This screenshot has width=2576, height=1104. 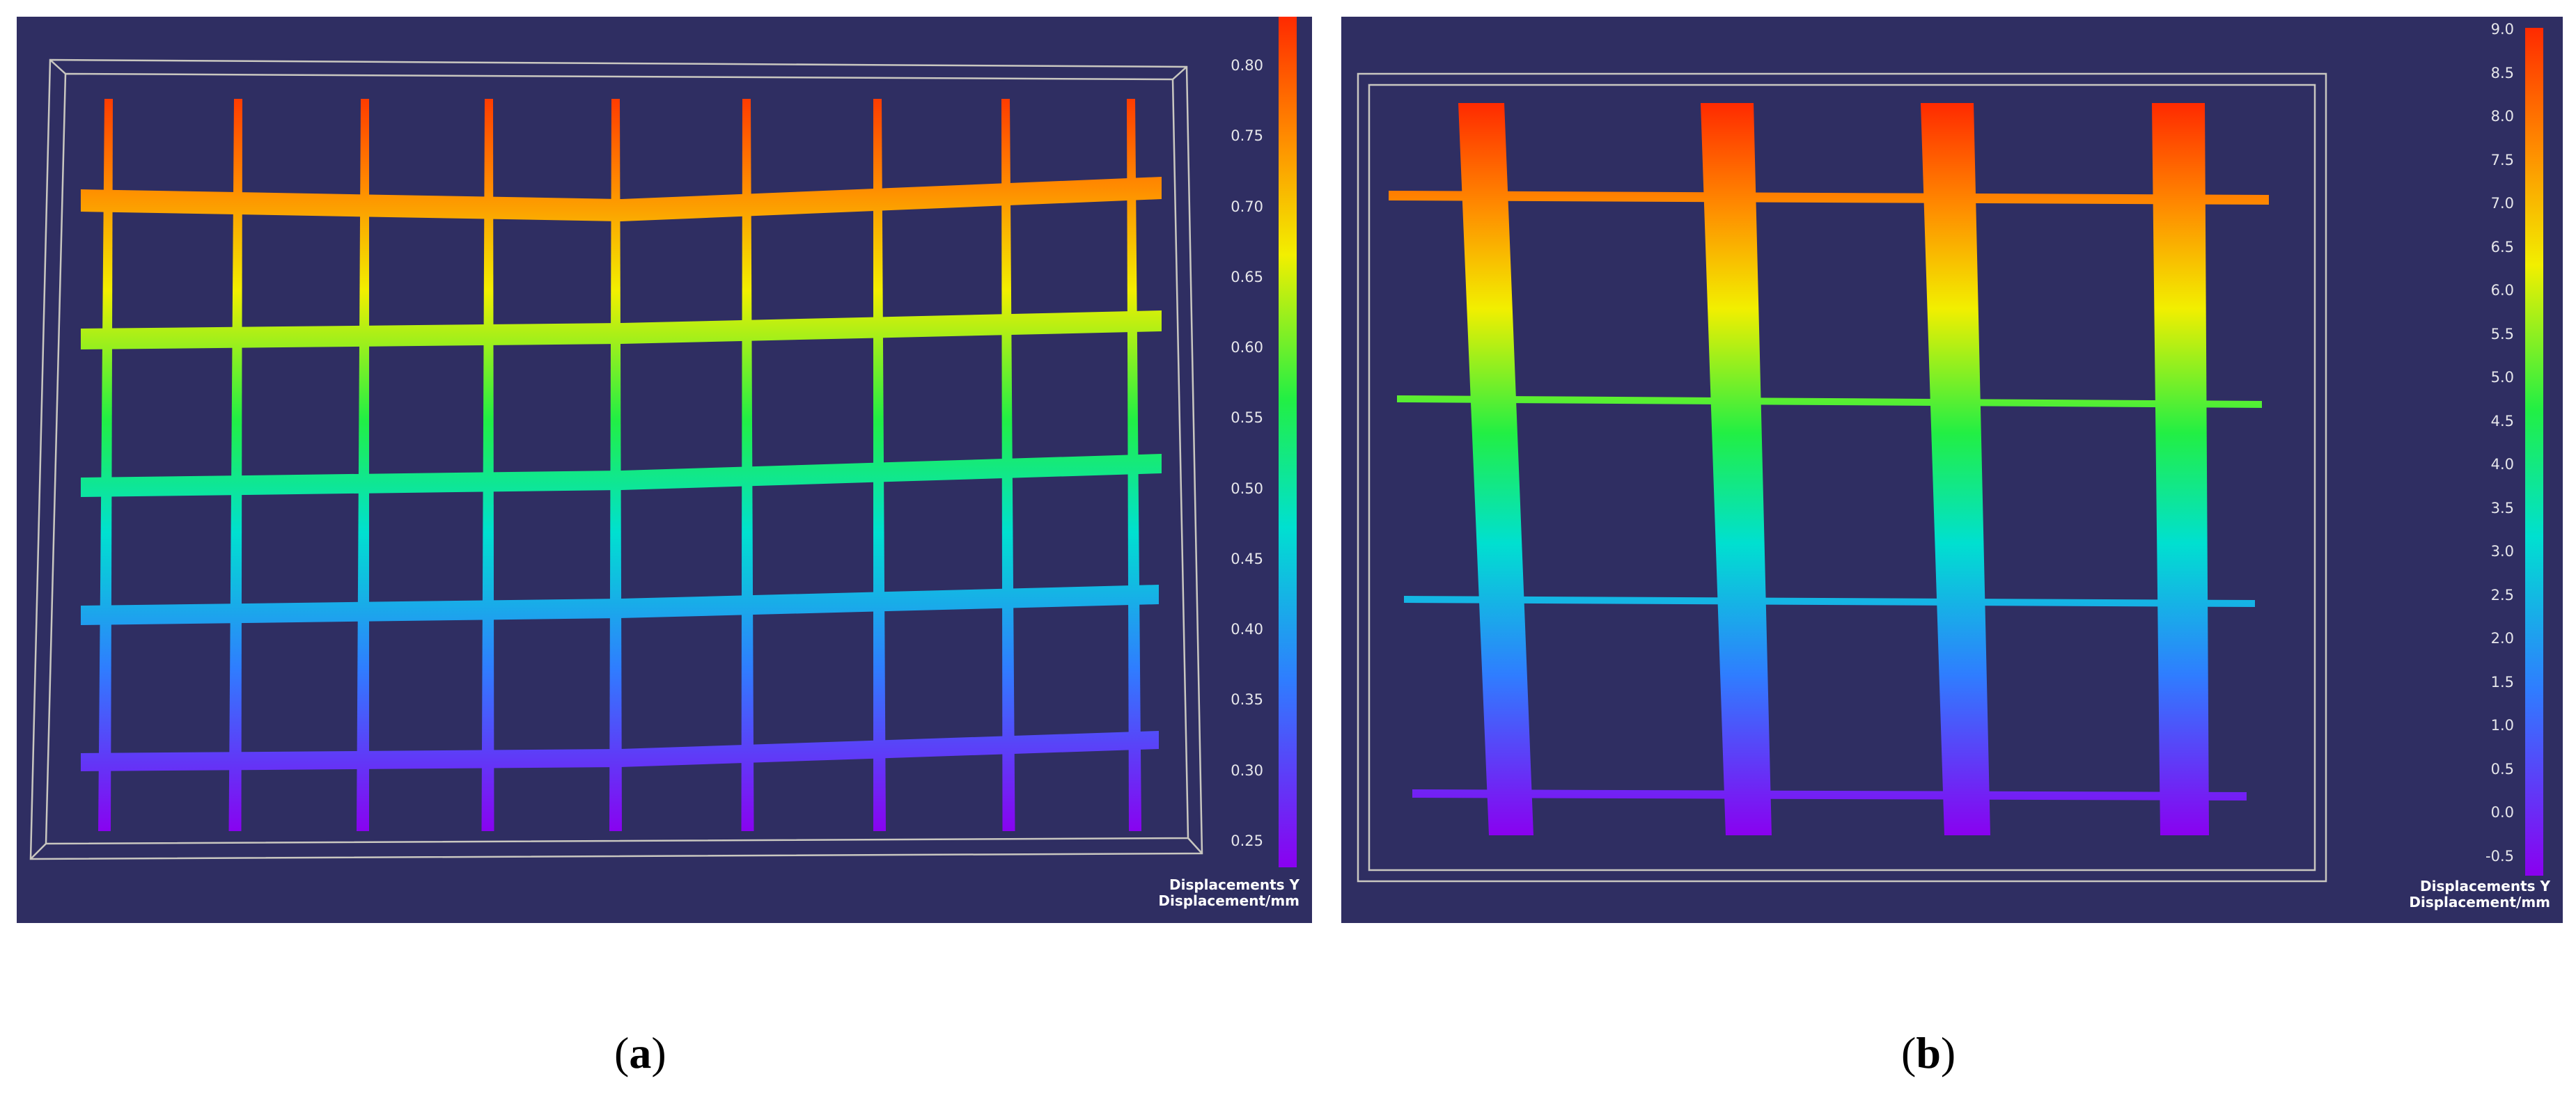 What do you see at coordinates (2502, 595) in the screenshot?
I see `colorbar-tick-label: 2.5` at bounding box center [2502, 595].